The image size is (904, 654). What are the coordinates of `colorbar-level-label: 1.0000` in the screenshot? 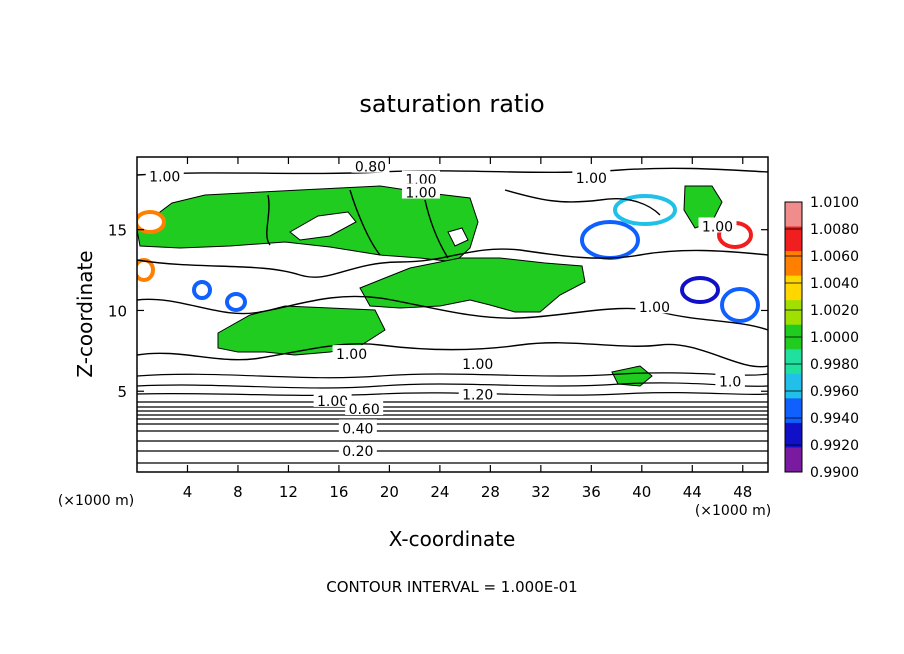 It's located at (834, 338).